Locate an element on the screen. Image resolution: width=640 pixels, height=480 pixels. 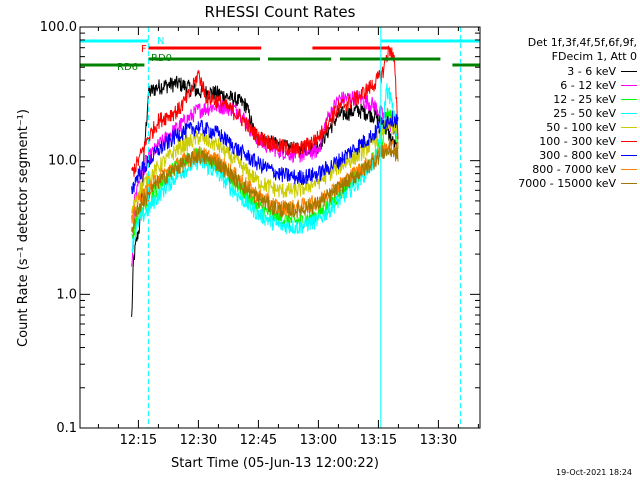
legend-item-label: 25 - 50 keV is located at coordinates (584, 113).